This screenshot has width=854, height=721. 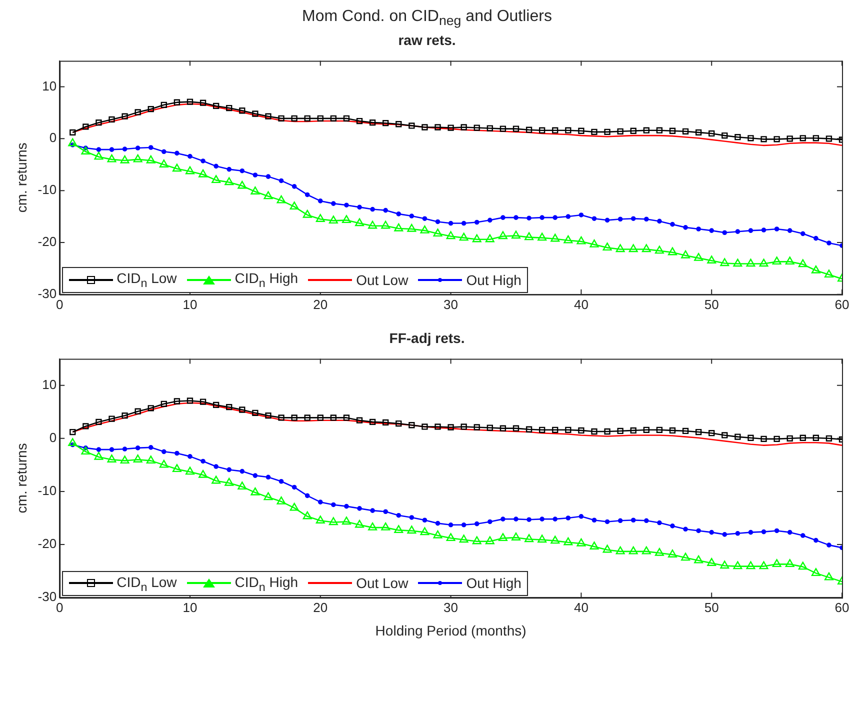 What do you see at coordinates (427, 339) in the screenshot?
I see `chart-title: FF-adj rets.` at bounding box center [427, 339].